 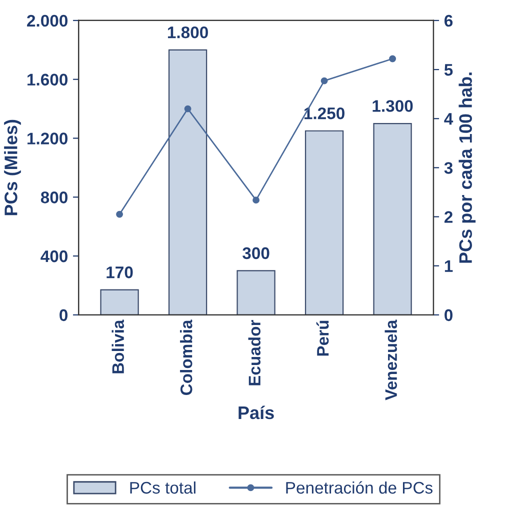 I want to click on y2-tick-label: 2, so click(x=448, y=217).